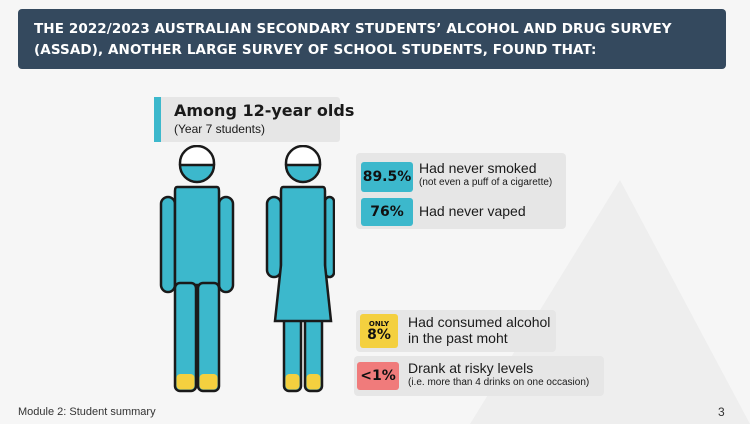 The height and width of the screenshot is (424, 750). I want to click on boy-figure-icon, so click(197, 269).